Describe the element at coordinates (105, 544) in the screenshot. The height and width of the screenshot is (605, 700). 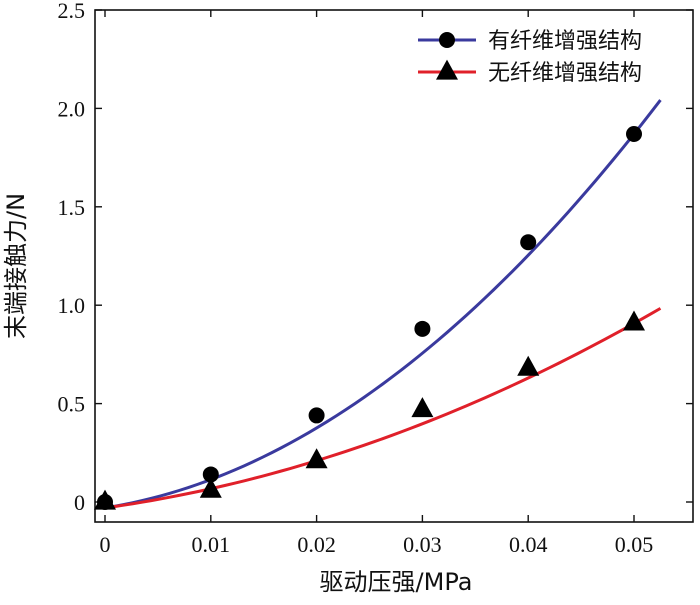
I see `x-tick-label: 0` at that location.